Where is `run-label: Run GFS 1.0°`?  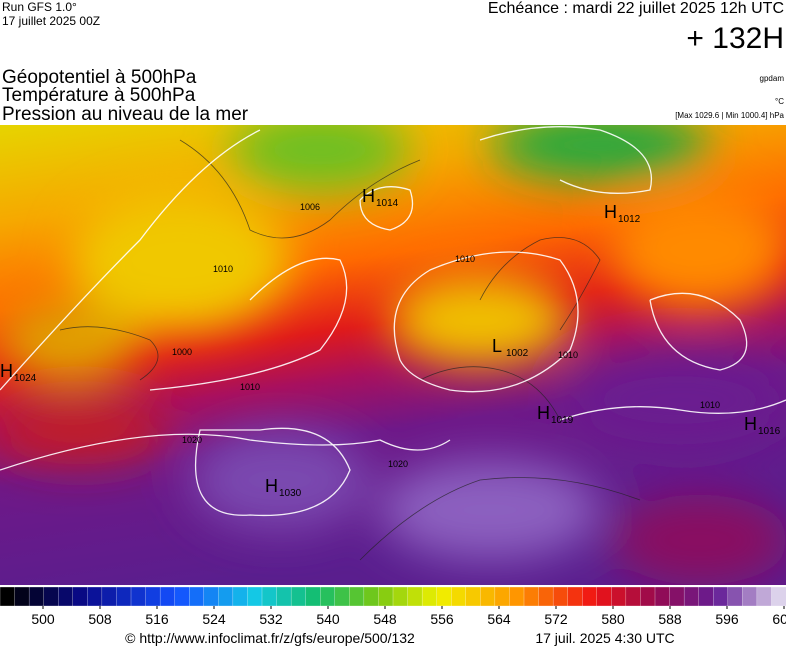 run-label: Run GFS 1.0° is located at coordinates (39, 7).